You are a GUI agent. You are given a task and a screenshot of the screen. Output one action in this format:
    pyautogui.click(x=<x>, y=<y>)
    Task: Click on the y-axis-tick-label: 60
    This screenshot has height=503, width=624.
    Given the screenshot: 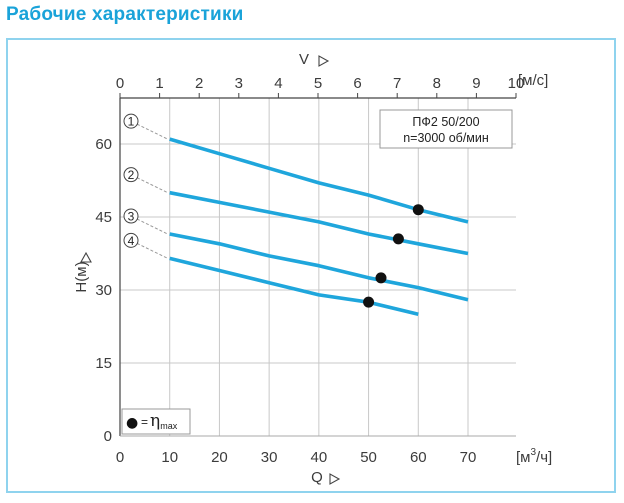 What is the action you would take?
    pyautogui.click(x=103, y=144)
    